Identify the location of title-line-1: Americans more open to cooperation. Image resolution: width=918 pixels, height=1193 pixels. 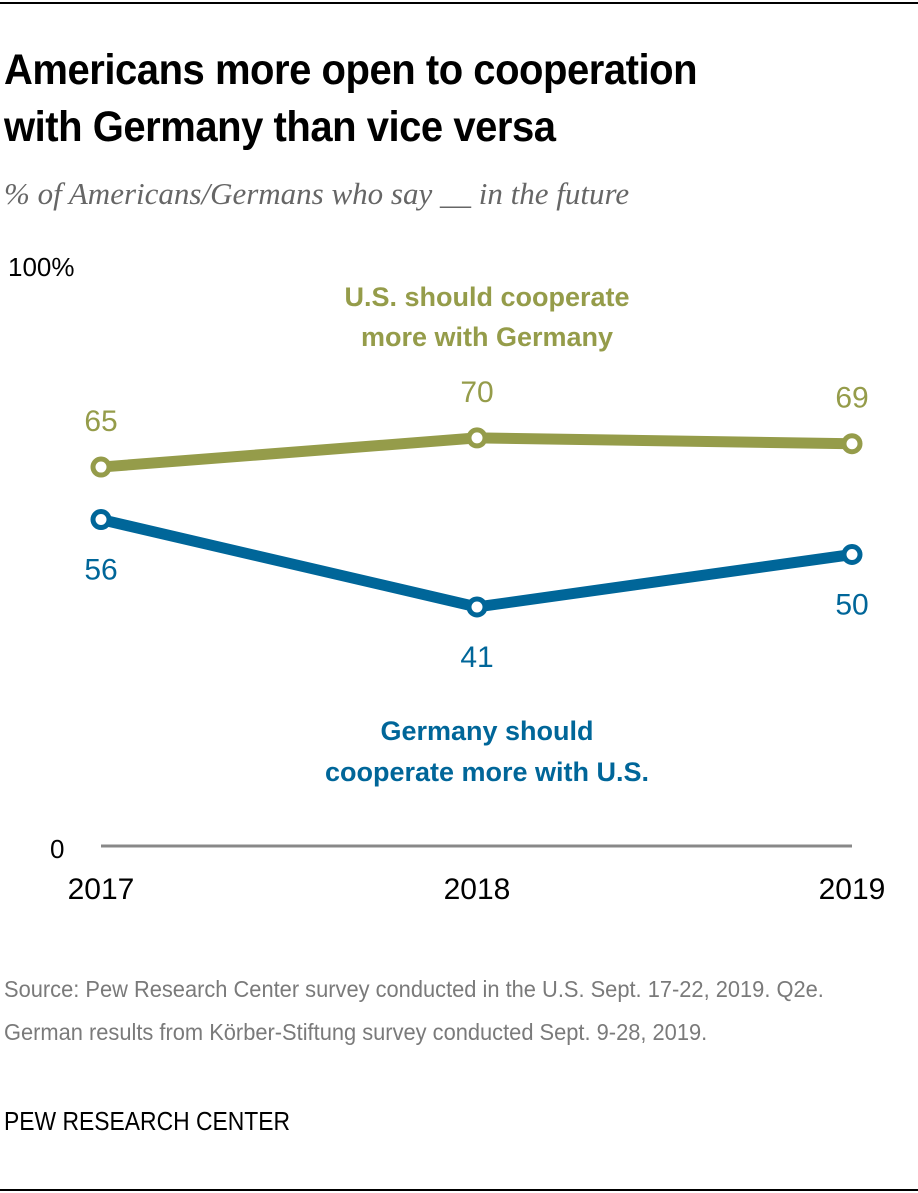
(351, 70).